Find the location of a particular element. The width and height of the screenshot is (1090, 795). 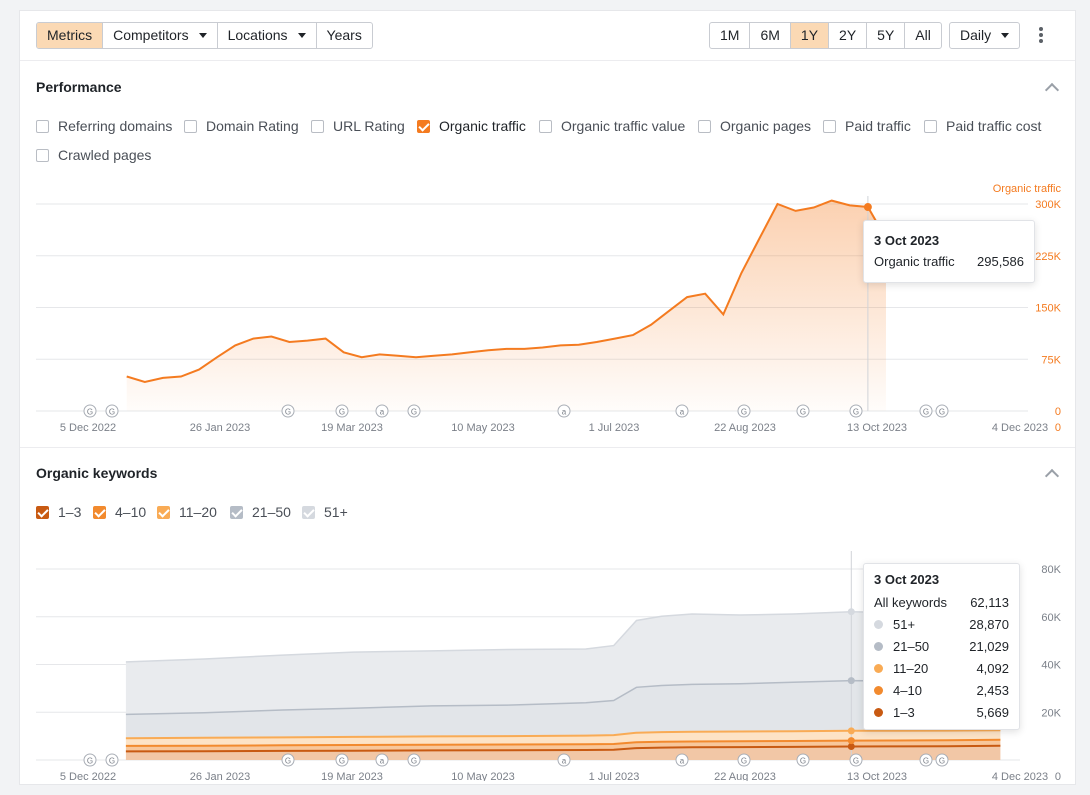

metric-paid-traffic-cost: Paid traffic cost is located at coordinates (982, 126).